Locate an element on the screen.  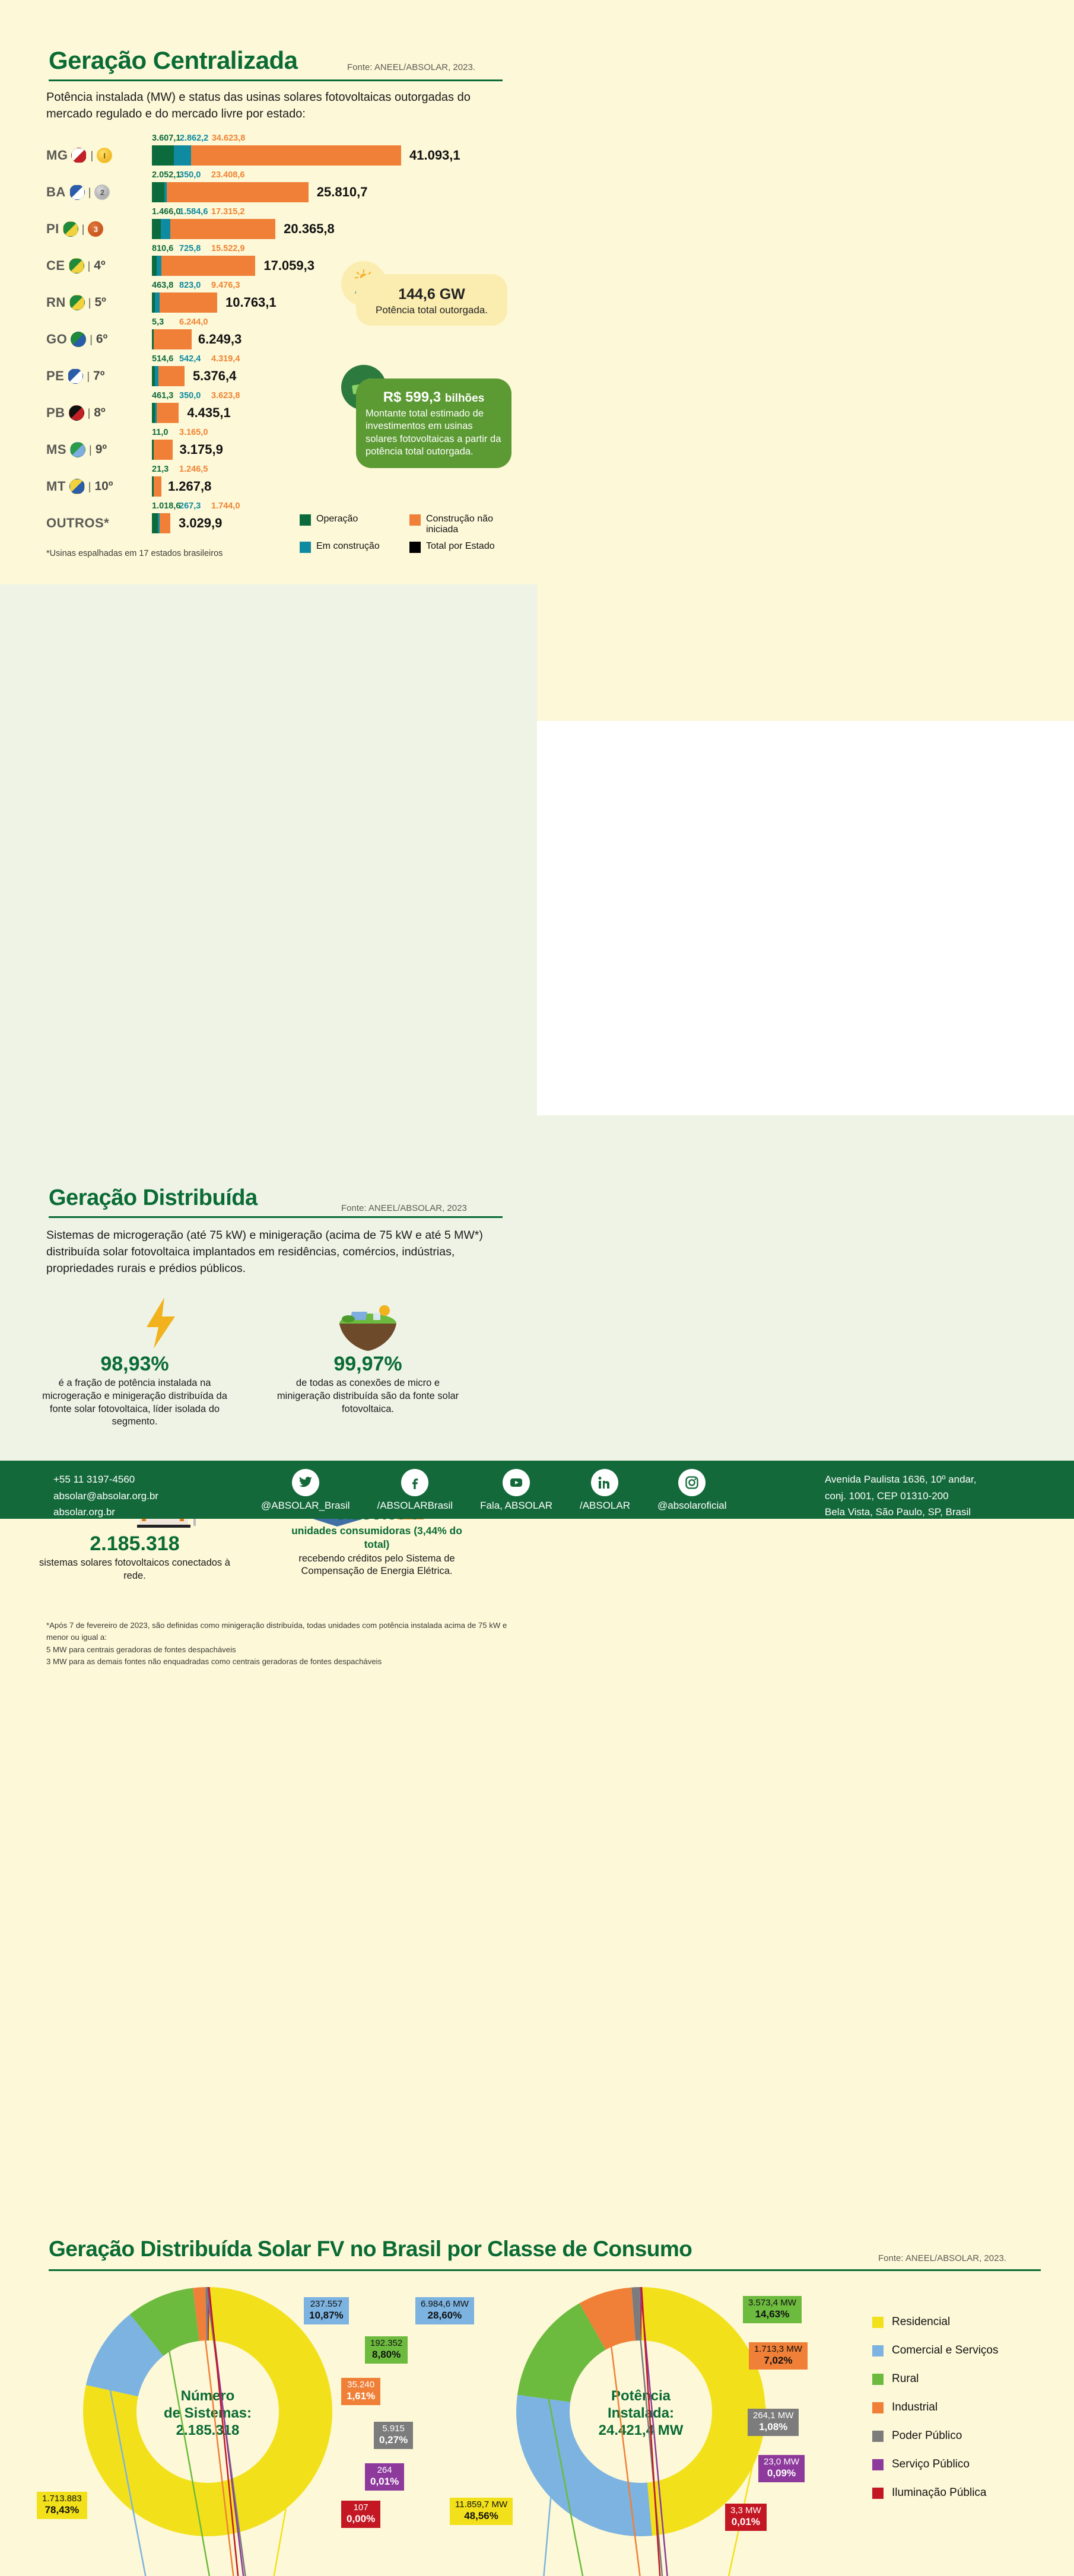
bar-segment-construcao is located at coordinates (157, 302).